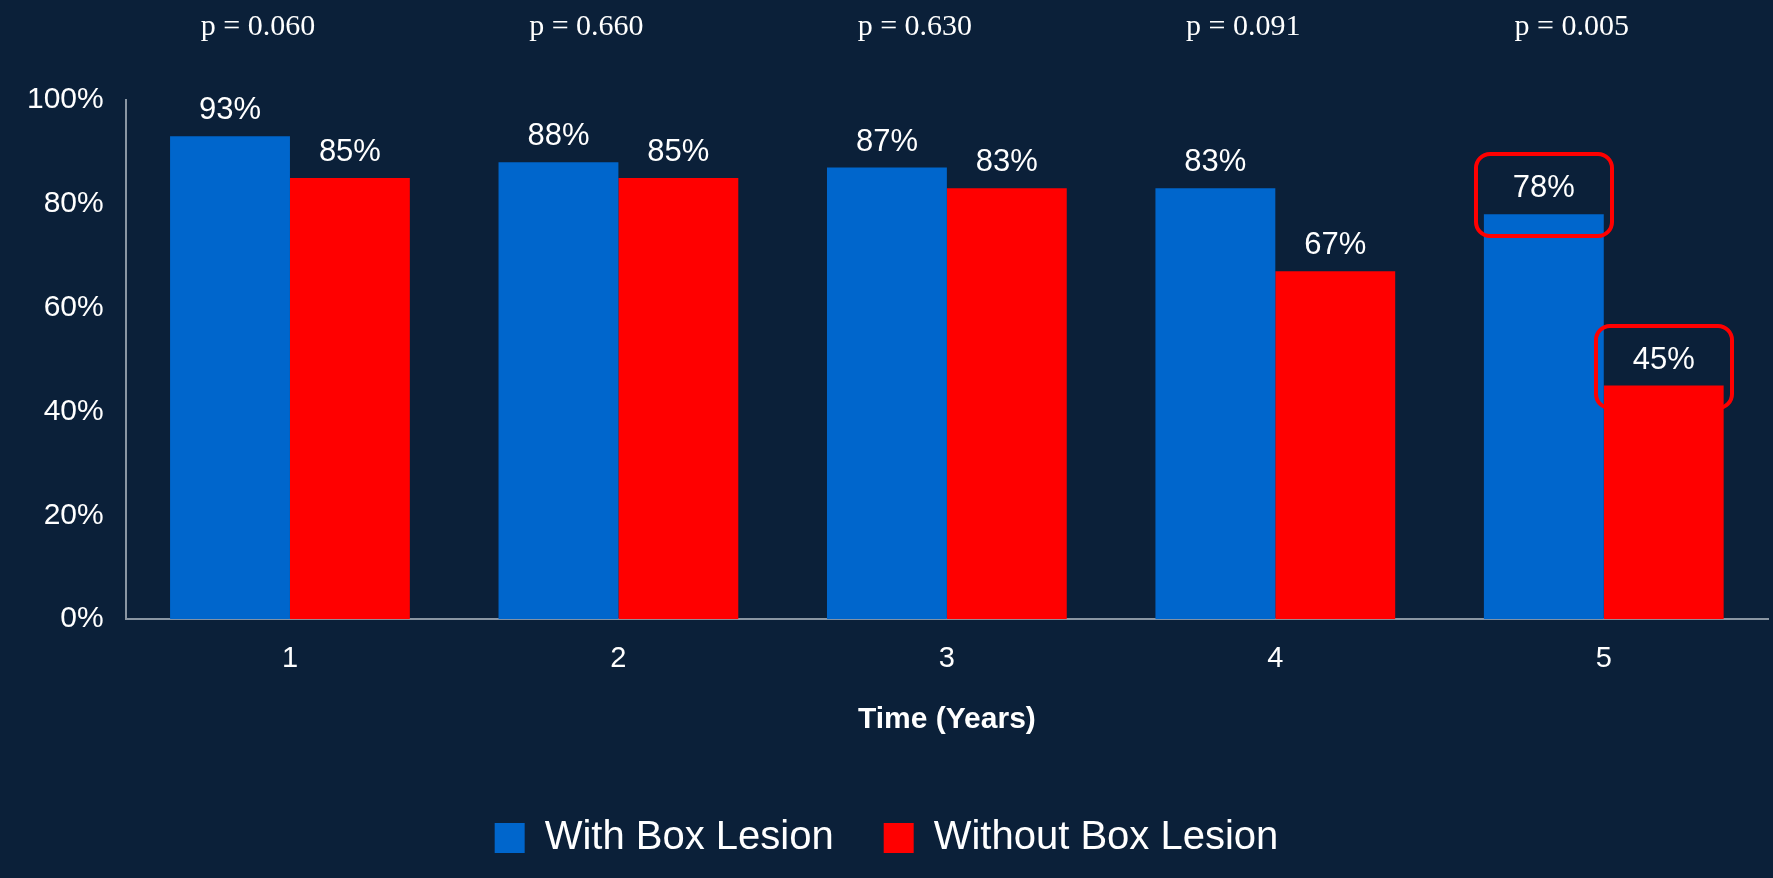 The height and width of the screenshot is (878, 1773). I want to click on x-tick-label: 4, so click(1275, 656).